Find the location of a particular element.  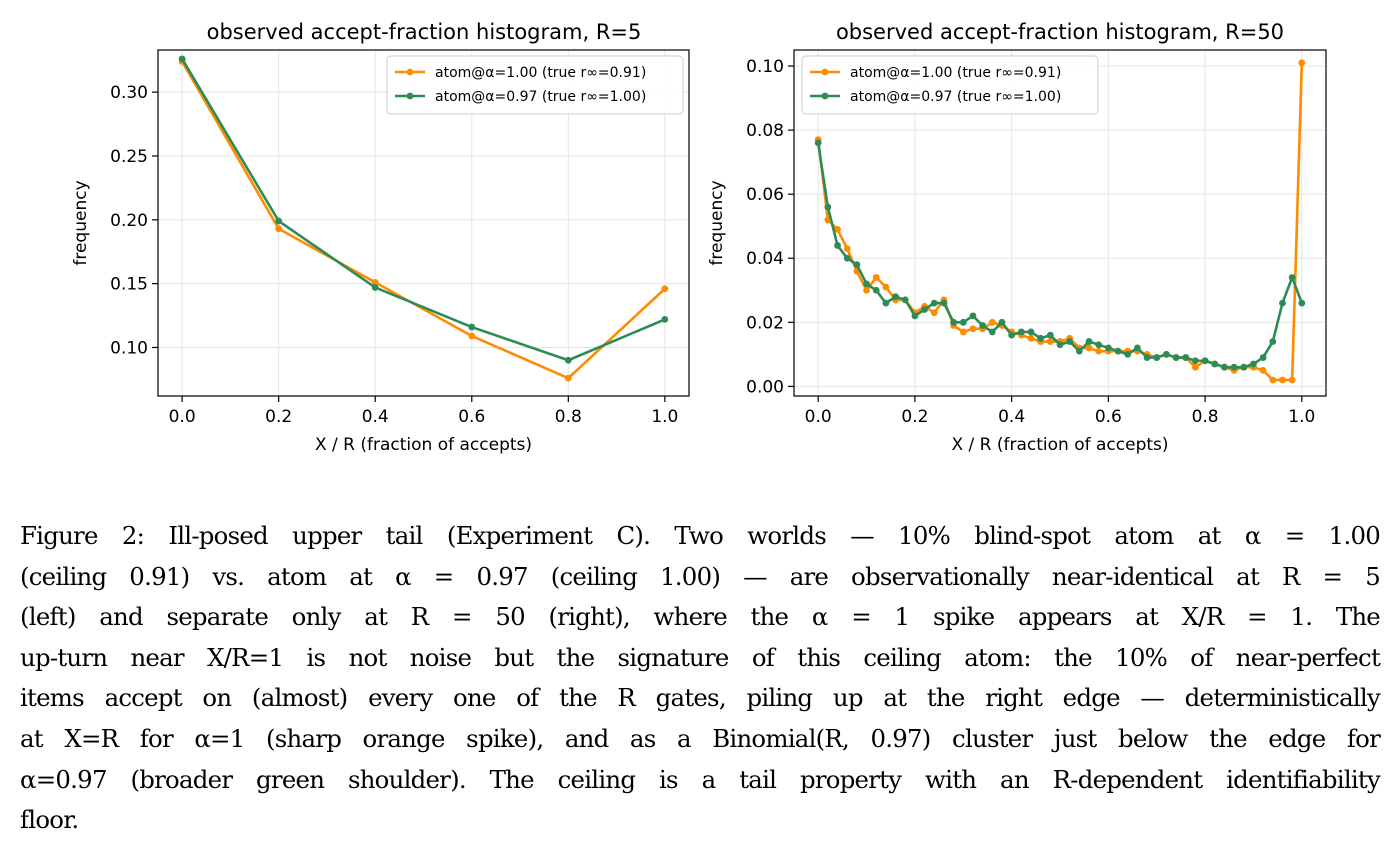

y-tick-label: 0.20 is located at coordinates (129, 221).